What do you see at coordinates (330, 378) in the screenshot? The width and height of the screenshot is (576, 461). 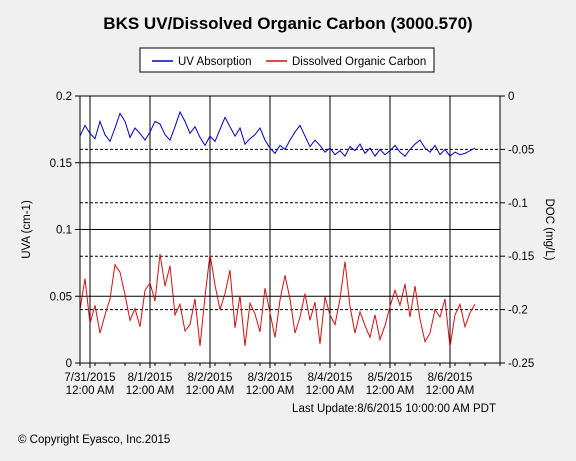 I see `x-tick-date: 8/4/2015` at bounding box center [330, 378].